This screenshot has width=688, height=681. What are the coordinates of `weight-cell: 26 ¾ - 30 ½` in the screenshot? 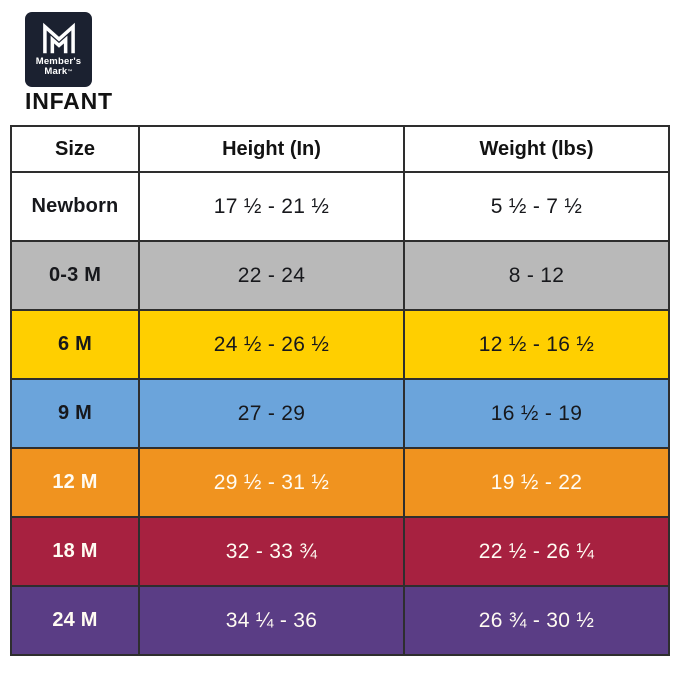 It's located at (536, 620).